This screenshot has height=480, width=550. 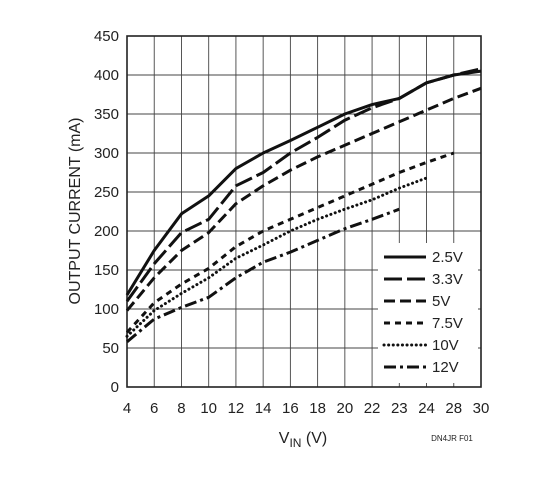 What do you see at coordinates (75, 211) in the screenshot?
I see `y-axis-title: OUTPUT CURRENT (mA)` at bounding box center [75, 211].